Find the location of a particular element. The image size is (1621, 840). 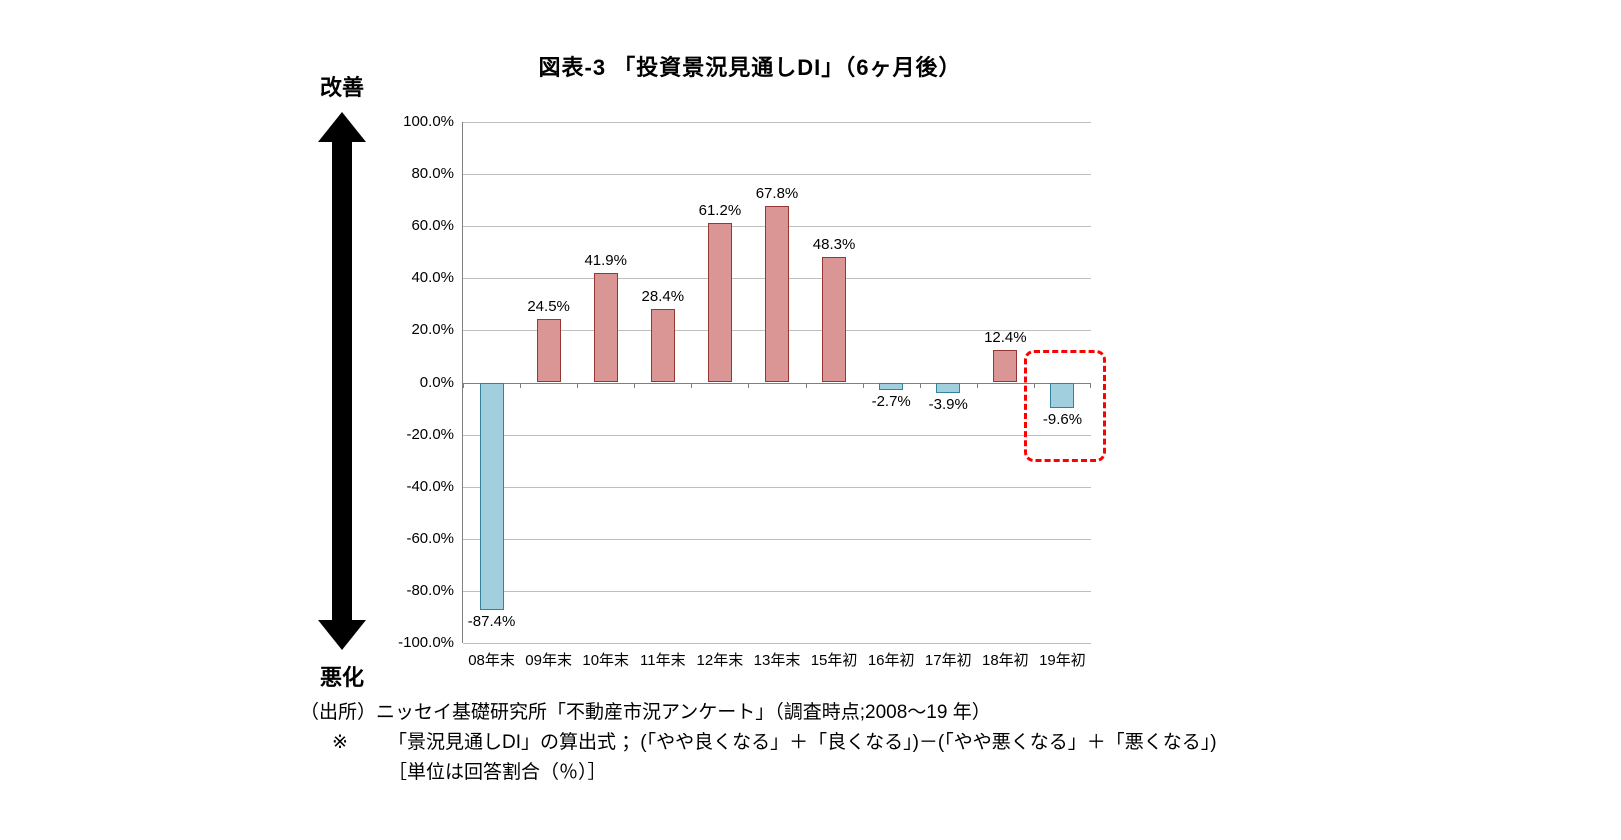

y-tick-label: -20.0% is located at coordinates (430, 434).